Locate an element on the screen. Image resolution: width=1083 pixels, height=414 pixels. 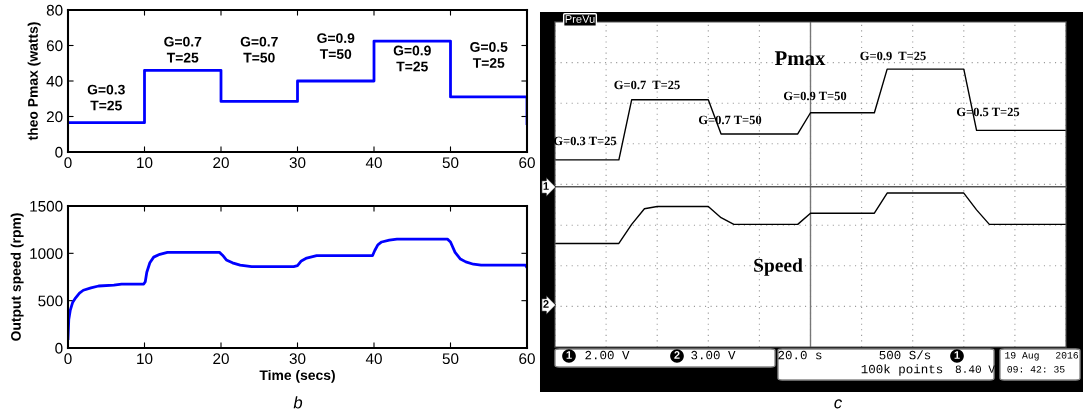
text: 2.00 V is located at coordinates (607, 355).